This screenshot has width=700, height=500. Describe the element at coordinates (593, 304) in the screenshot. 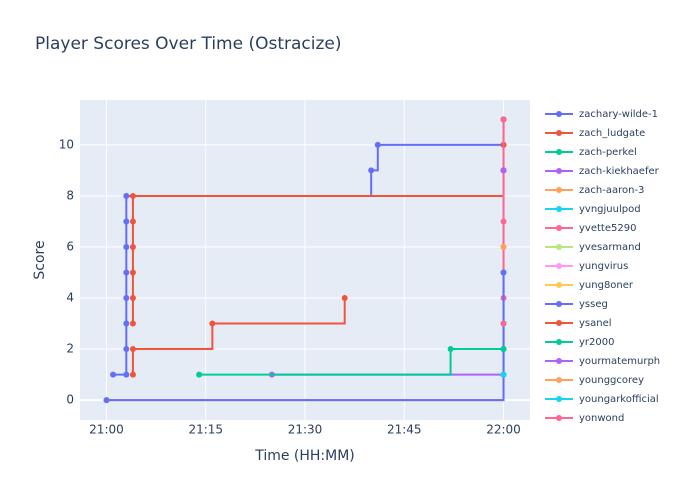

I see `legend-label: ysseg` at that location.